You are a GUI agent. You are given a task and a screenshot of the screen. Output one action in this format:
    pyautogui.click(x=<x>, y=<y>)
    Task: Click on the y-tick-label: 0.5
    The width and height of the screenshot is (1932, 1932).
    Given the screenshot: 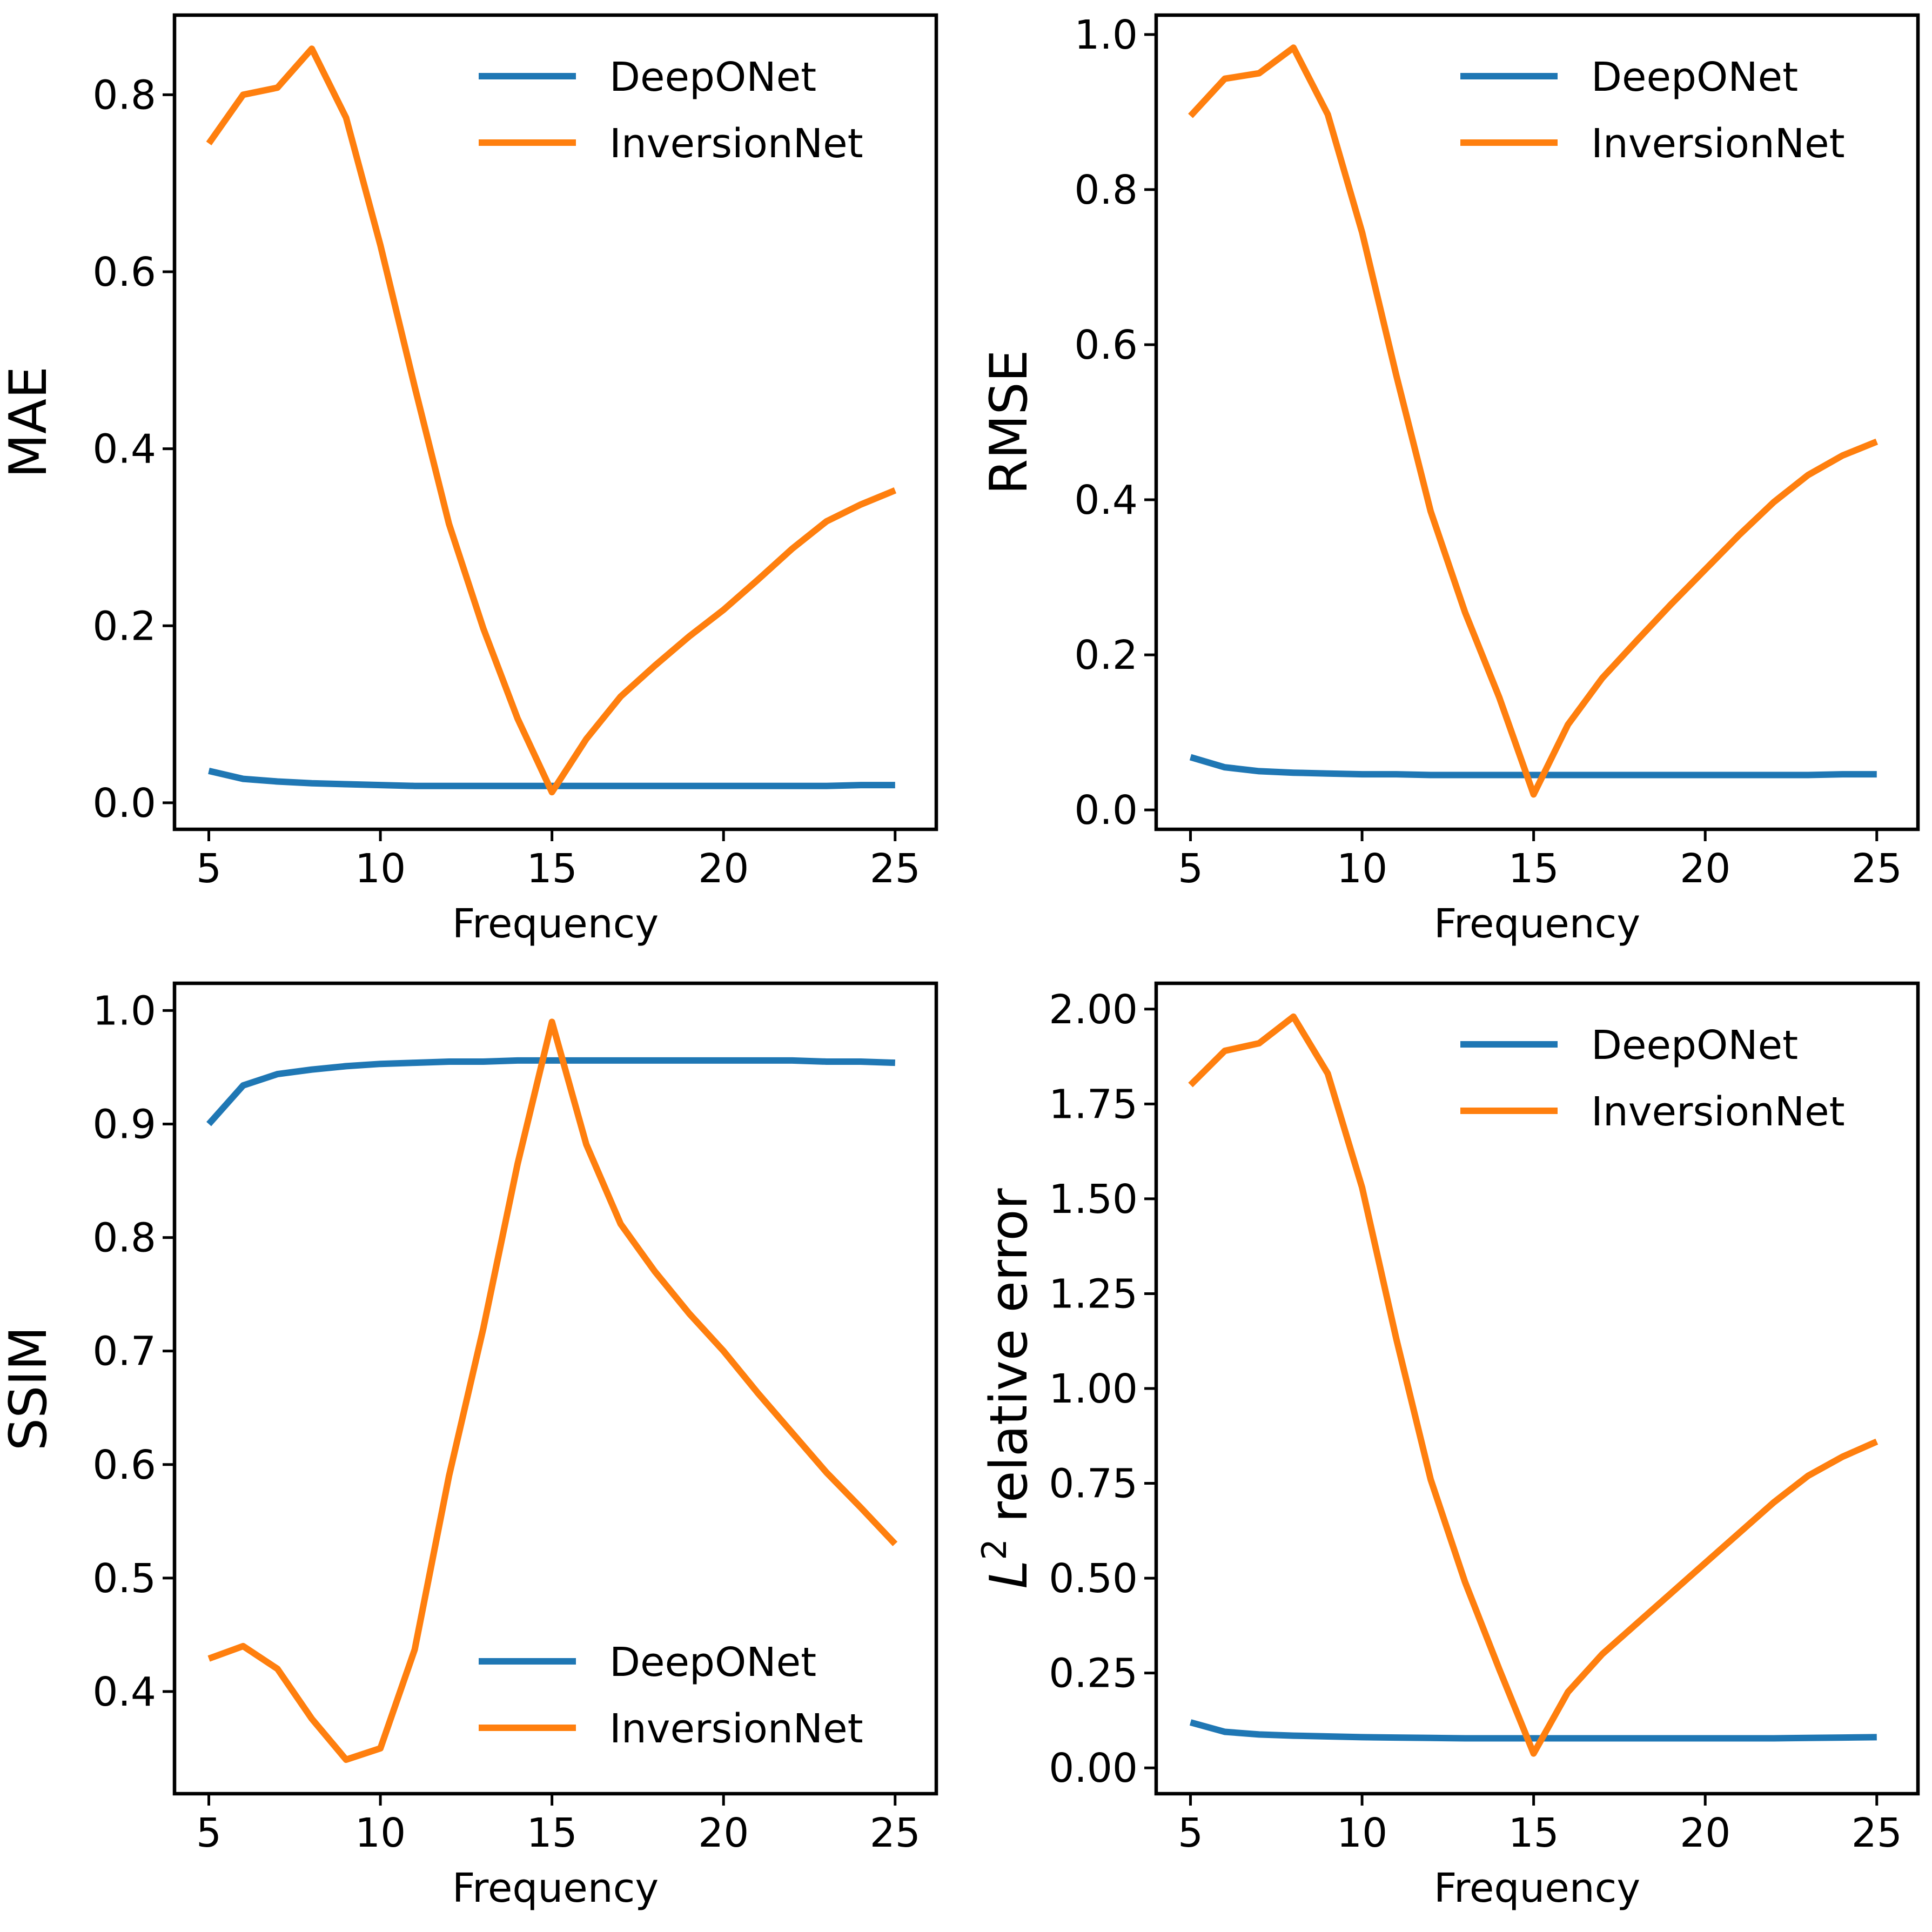 What is the action you would take?
    pyautogui.click(x=124, y=1579)
    